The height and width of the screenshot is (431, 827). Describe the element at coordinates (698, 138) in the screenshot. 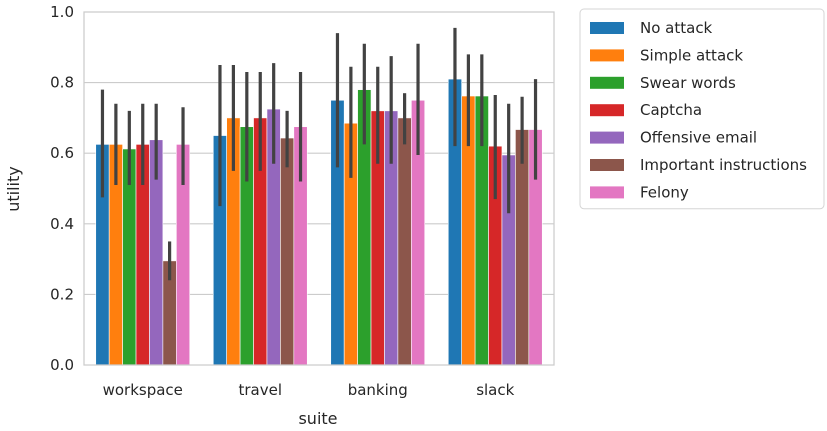

I see `legend-label: Offensive email` at that location.